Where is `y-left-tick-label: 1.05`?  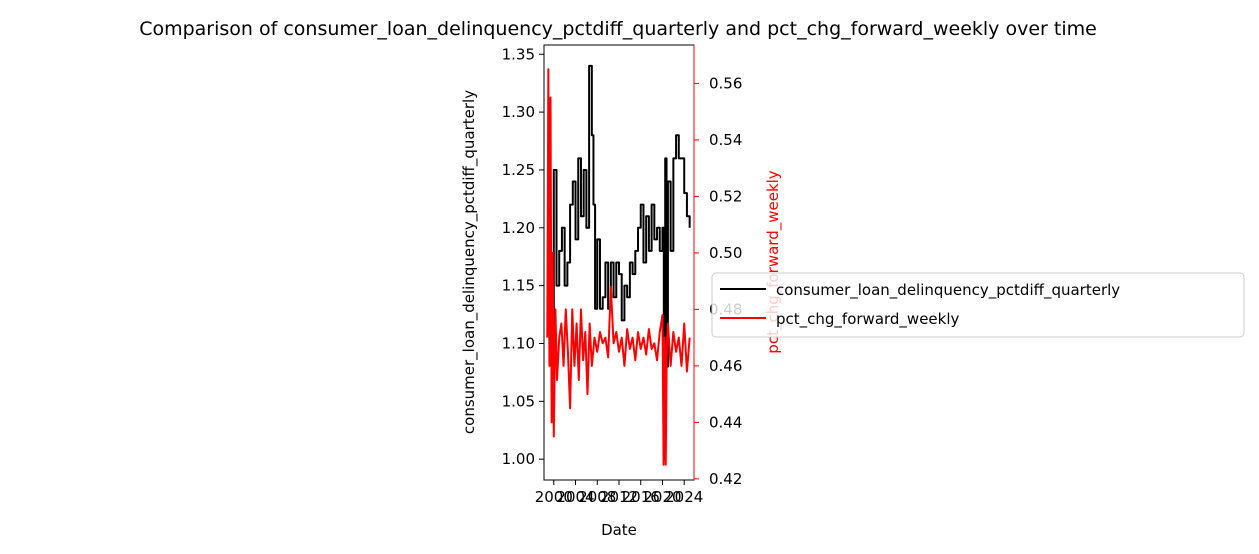
y-left-tick-label: 1.05 is located at coordinates (518, 401).